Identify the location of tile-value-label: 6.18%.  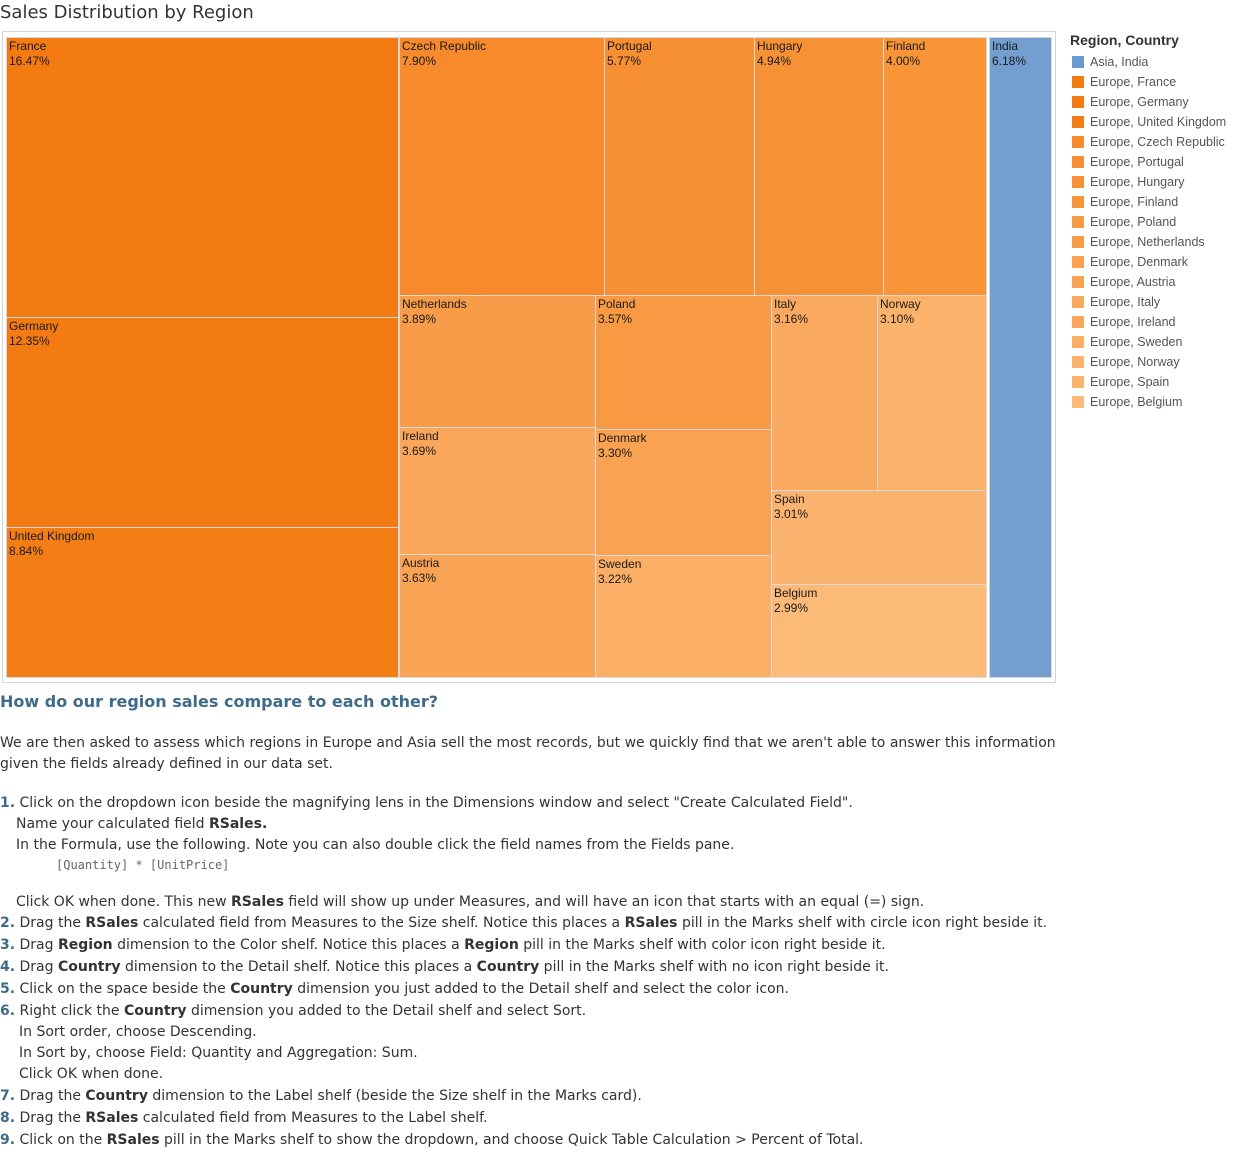
(1009, 61).